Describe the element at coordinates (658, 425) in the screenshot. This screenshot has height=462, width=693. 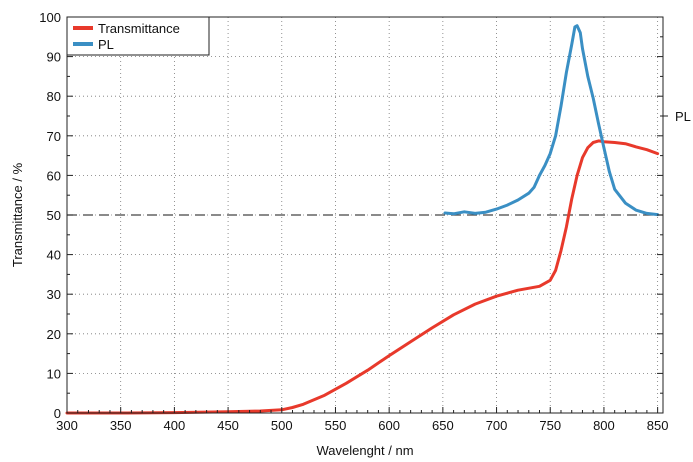
I see `x-tick-label: 850` at that location.